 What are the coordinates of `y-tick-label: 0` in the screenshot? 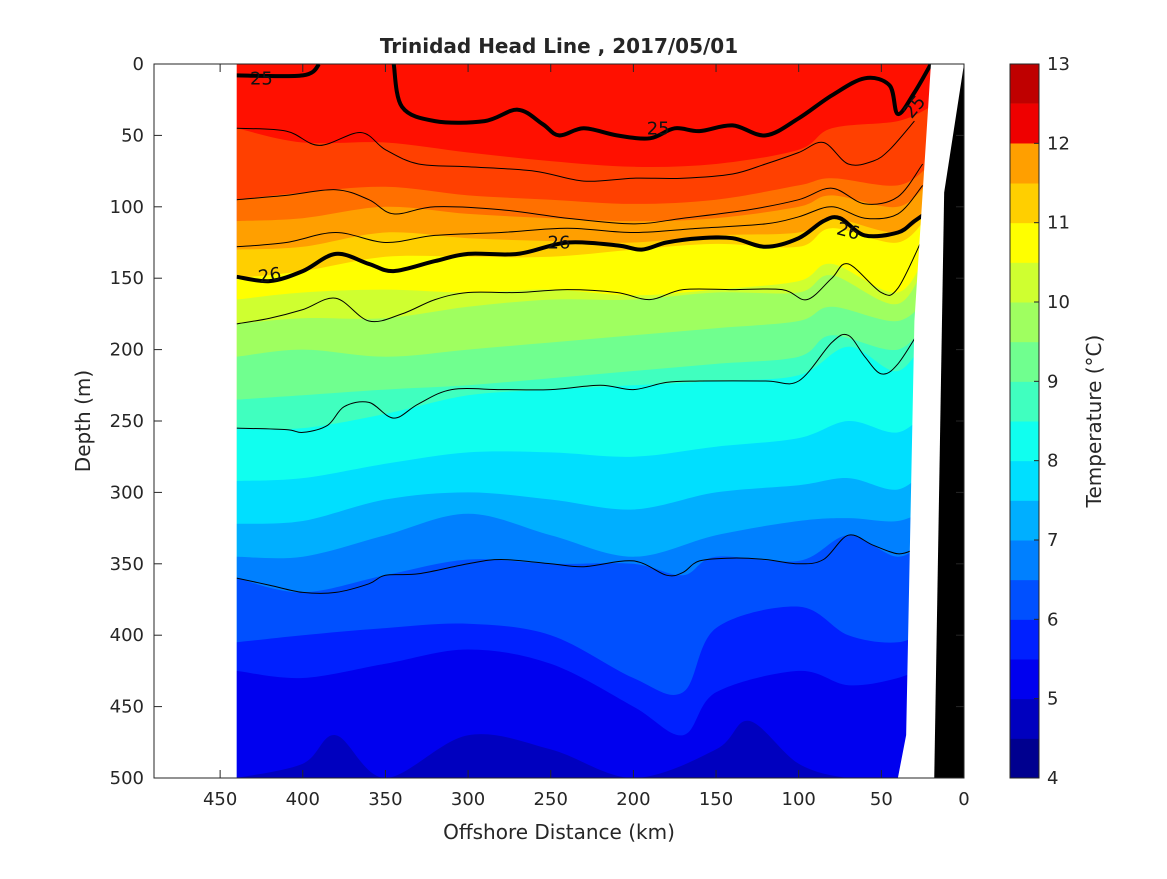 It's located at (138, 64).